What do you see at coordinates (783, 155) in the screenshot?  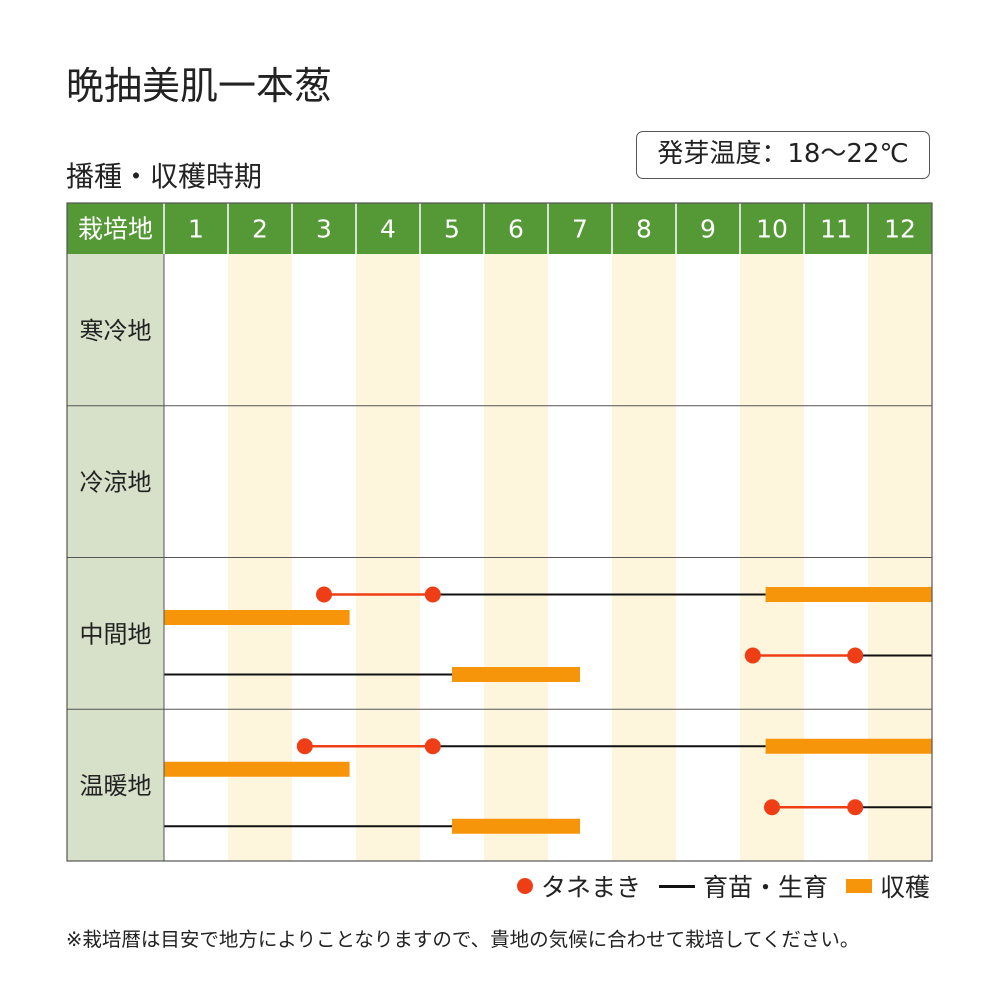 I see `germination-temperature-badge: 発芽温度：18〜22℃` at bounding box center [783, 155].